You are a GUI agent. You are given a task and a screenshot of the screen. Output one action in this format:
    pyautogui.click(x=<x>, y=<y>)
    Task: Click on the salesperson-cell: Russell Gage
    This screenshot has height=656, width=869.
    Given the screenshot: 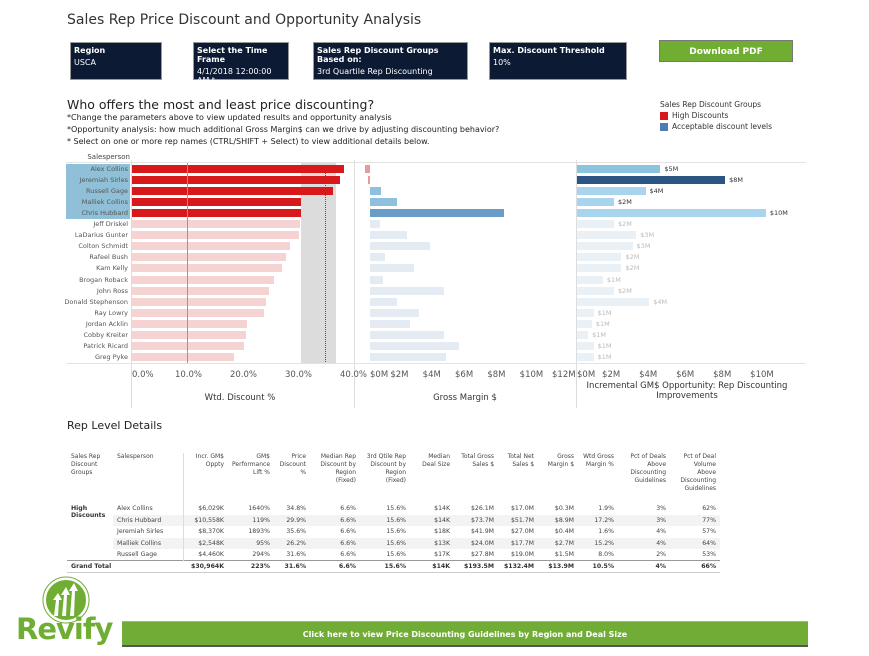 What is the action you would take?
    pyautogui.click(x=148, y=555)
    